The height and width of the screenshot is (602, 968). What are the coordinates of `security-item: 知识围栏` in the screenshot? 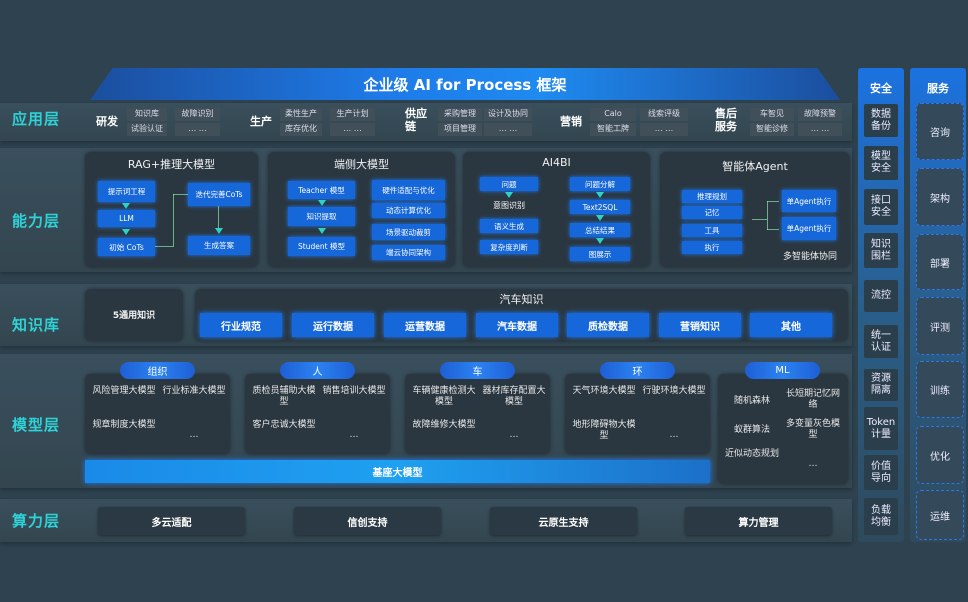 It's located at (881, 250).